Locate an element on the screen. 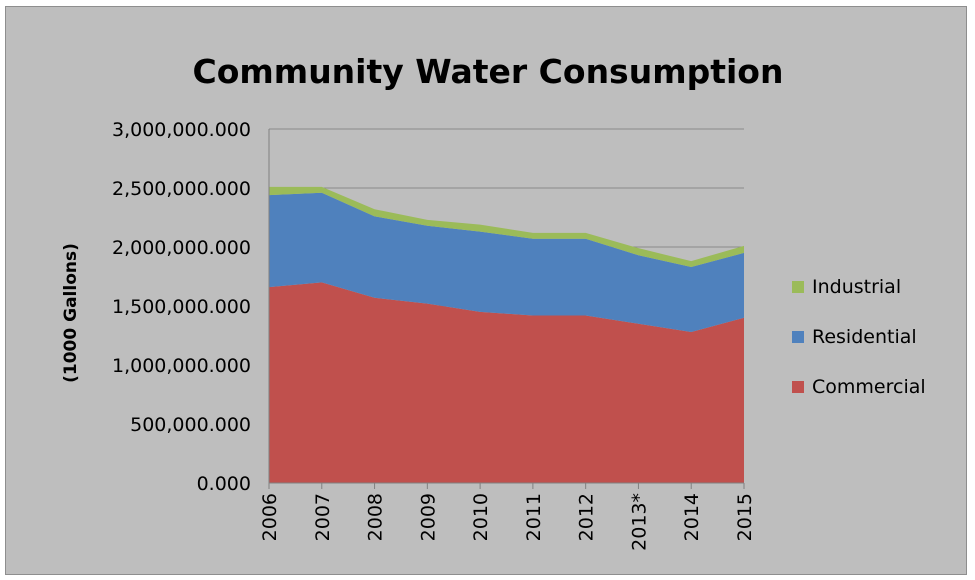  legend-label-industrial: Industrial is located at coordinates (856, 287).